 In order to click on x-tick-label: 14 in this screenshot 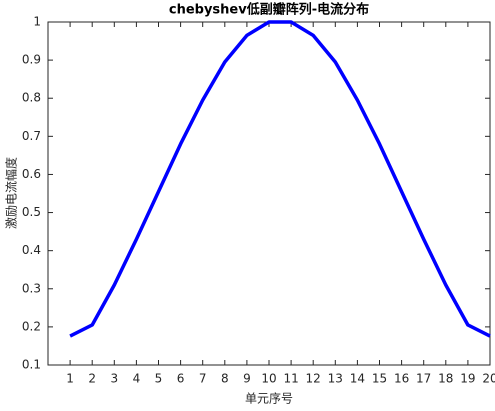, I will do `click(357, 379)`.